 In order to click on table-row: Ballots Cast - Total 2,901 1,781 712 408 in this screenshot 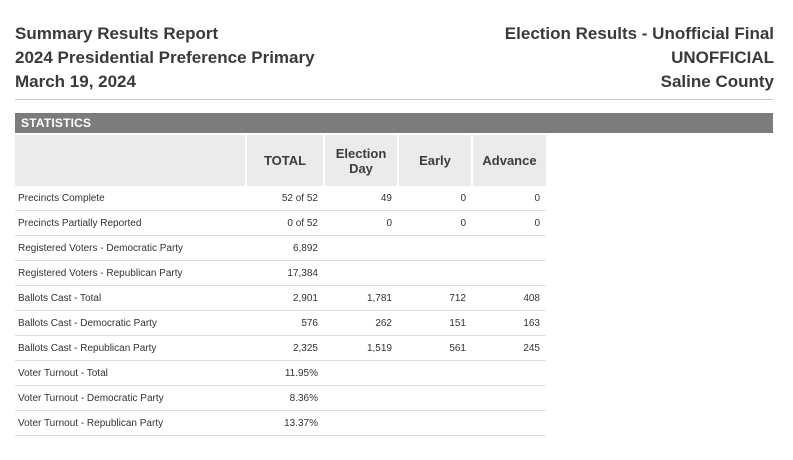, I will do `click(280, 298)`.